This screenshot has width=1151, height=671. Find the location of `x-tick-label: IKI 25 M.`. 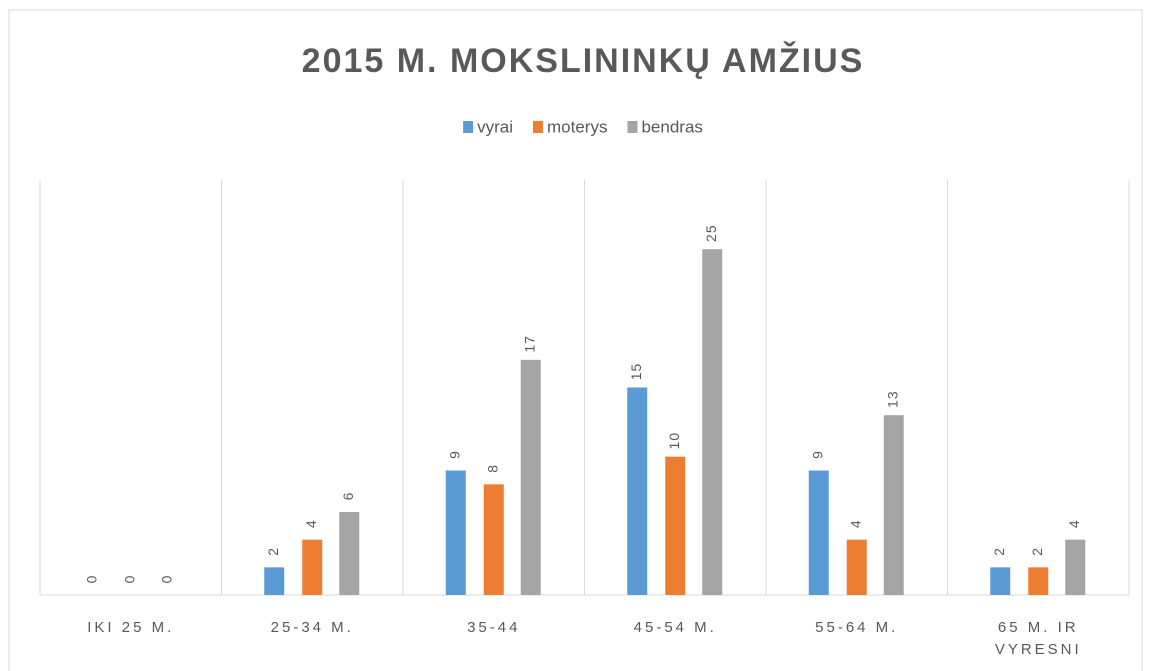

x-tick-label: IKI 25 M. is located at coordinates (130, 627).